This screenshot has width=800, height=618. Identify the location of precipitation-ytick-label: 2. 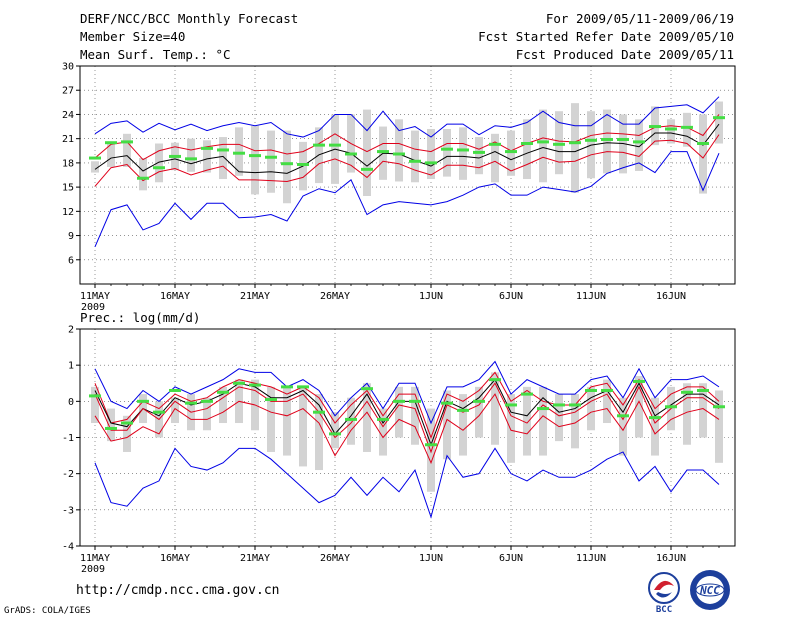
(71, 330).